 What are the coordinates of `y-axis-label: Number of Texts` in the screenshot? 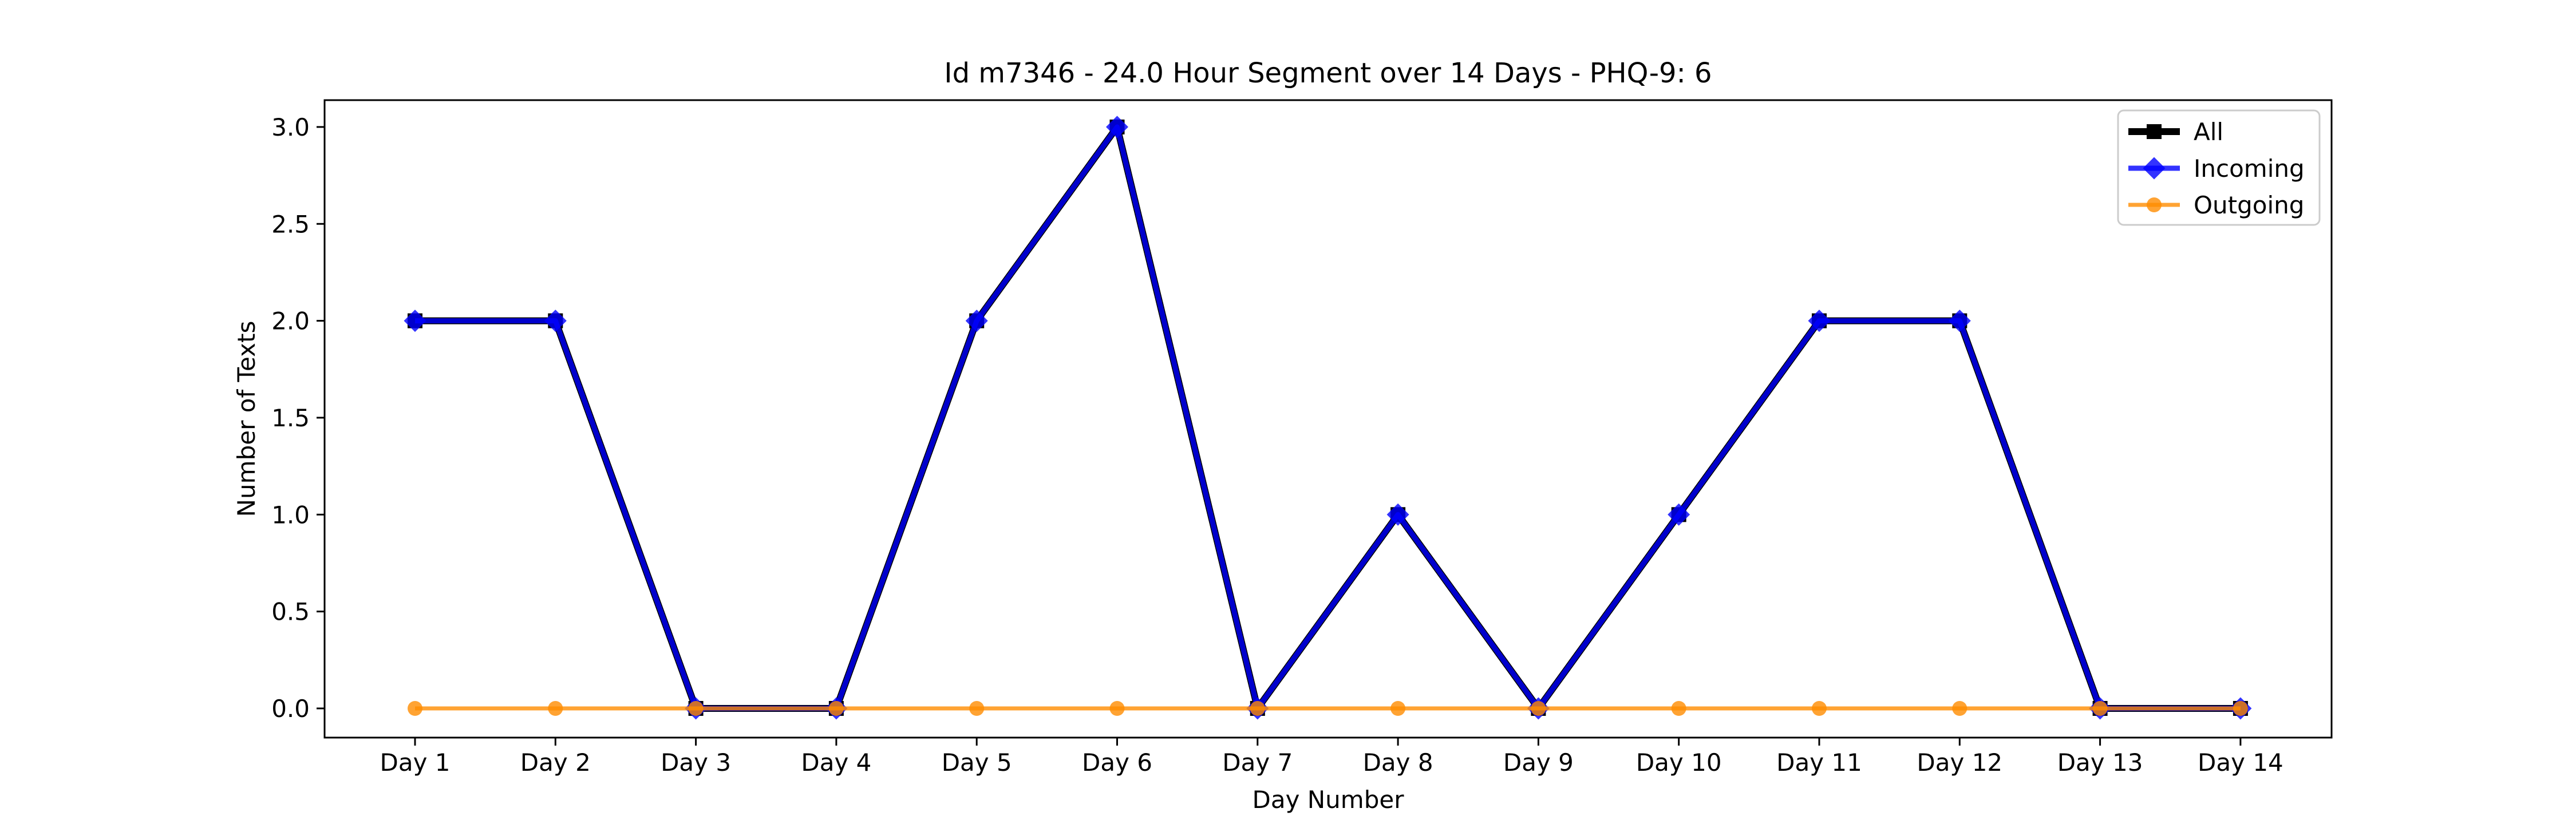 It's located at (246, 419).